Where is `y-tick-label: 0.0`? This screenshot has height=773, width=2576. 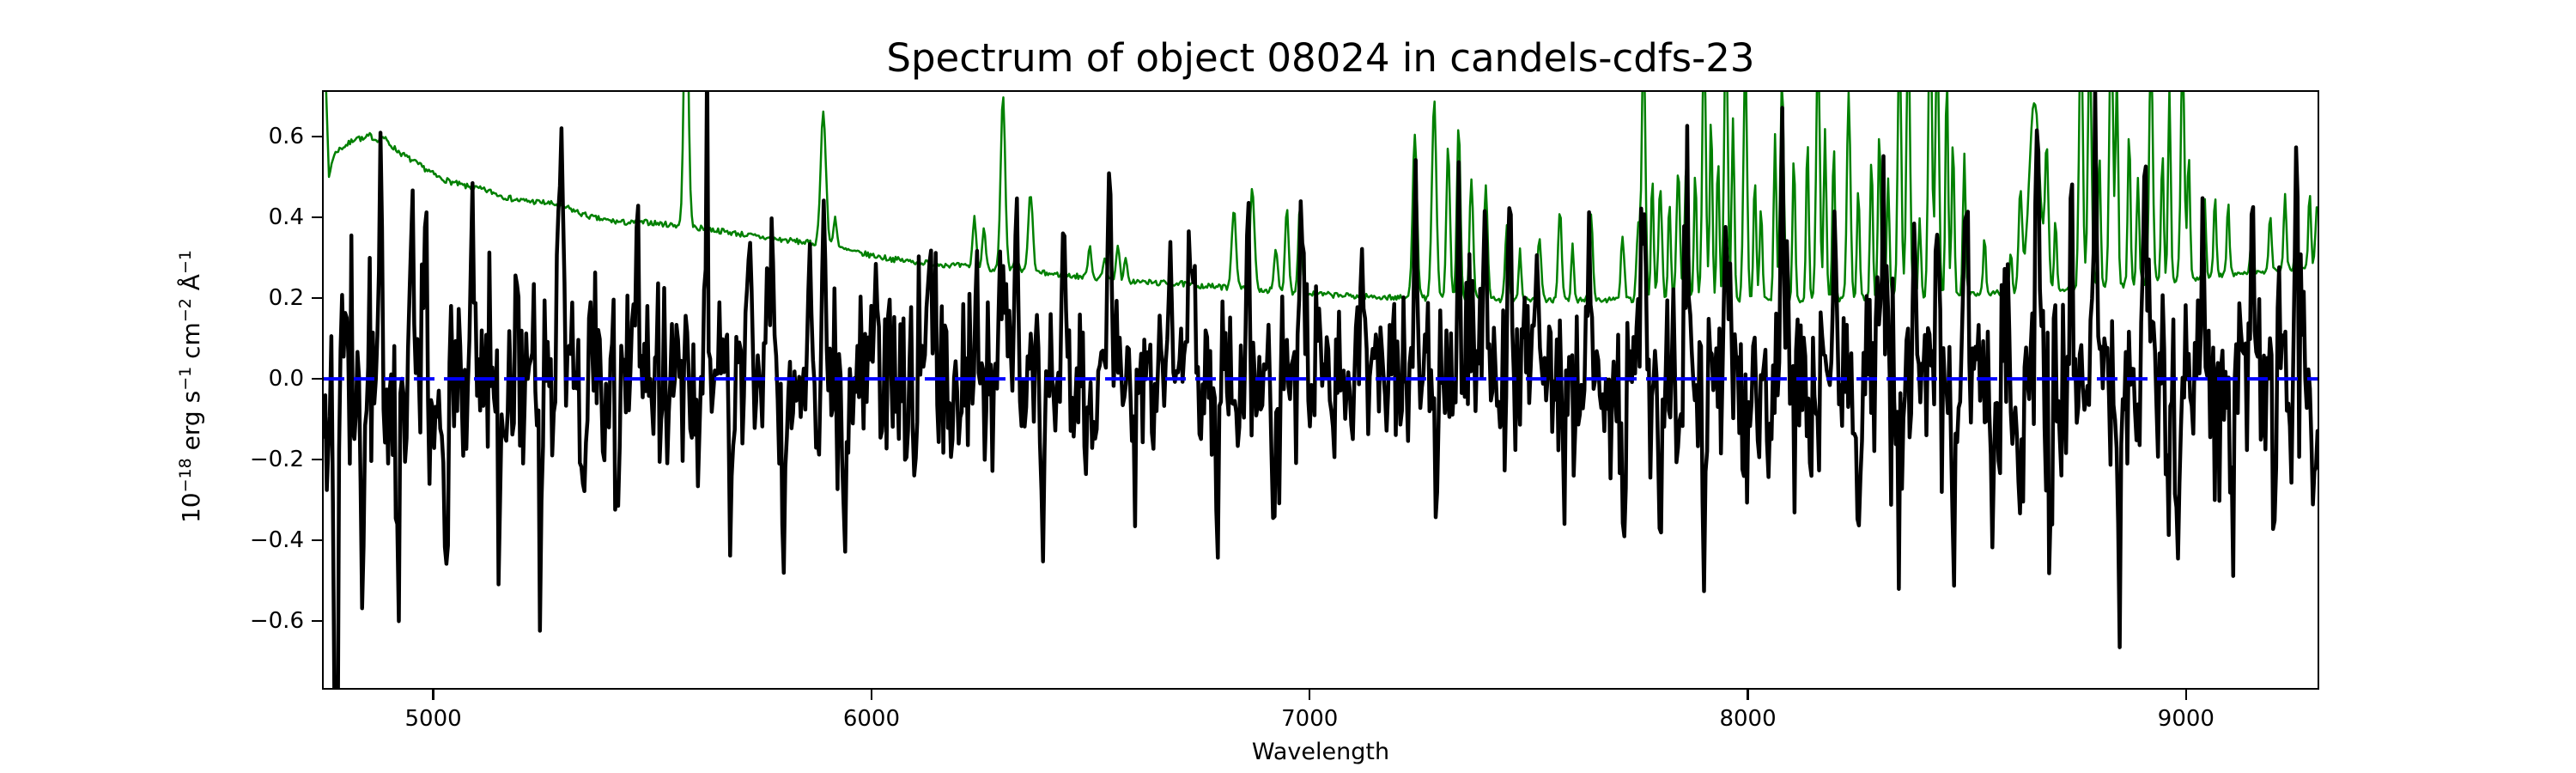 y-tick-label: 0.0 is located at coordinates (286, 379).